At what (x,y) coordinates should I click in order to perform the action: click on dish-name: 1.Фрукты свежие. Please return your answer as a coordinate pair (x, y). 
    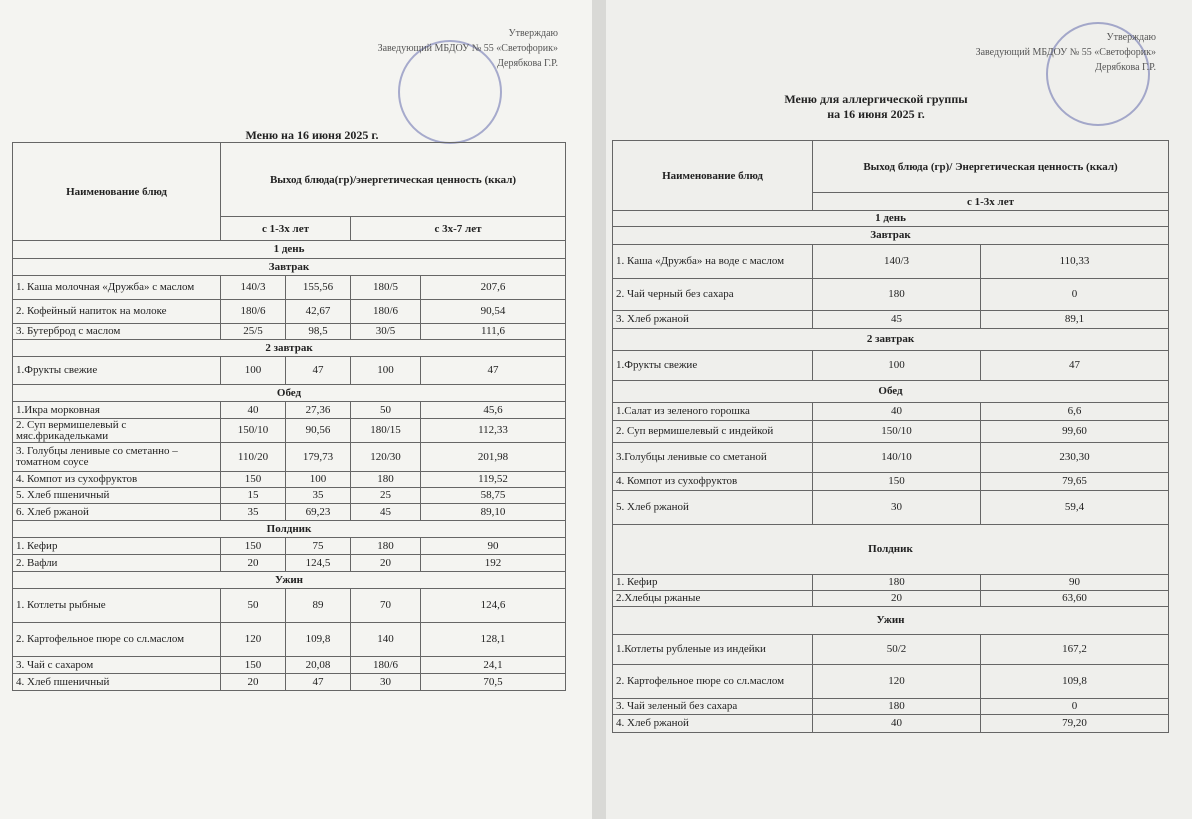
    Looking at the image, I should click on (712, 365).